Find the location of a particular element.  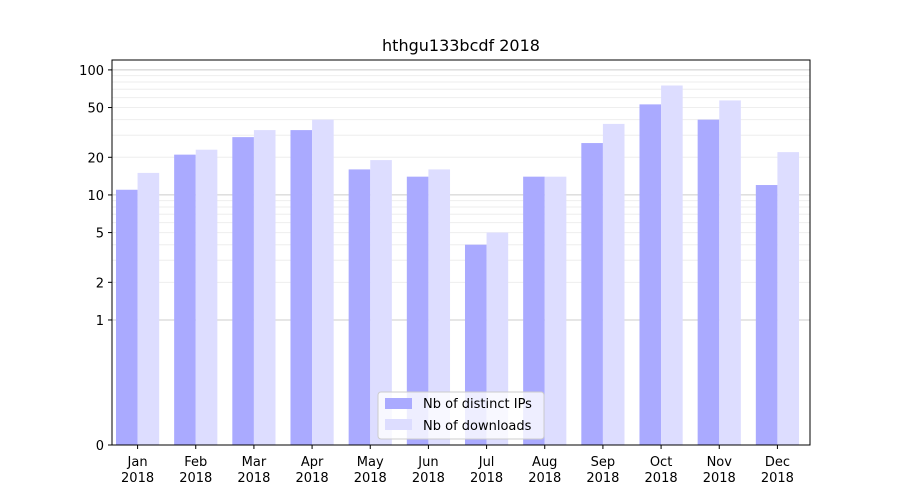

bar-distinct-ips-dec is located at coordinates (766, 315).